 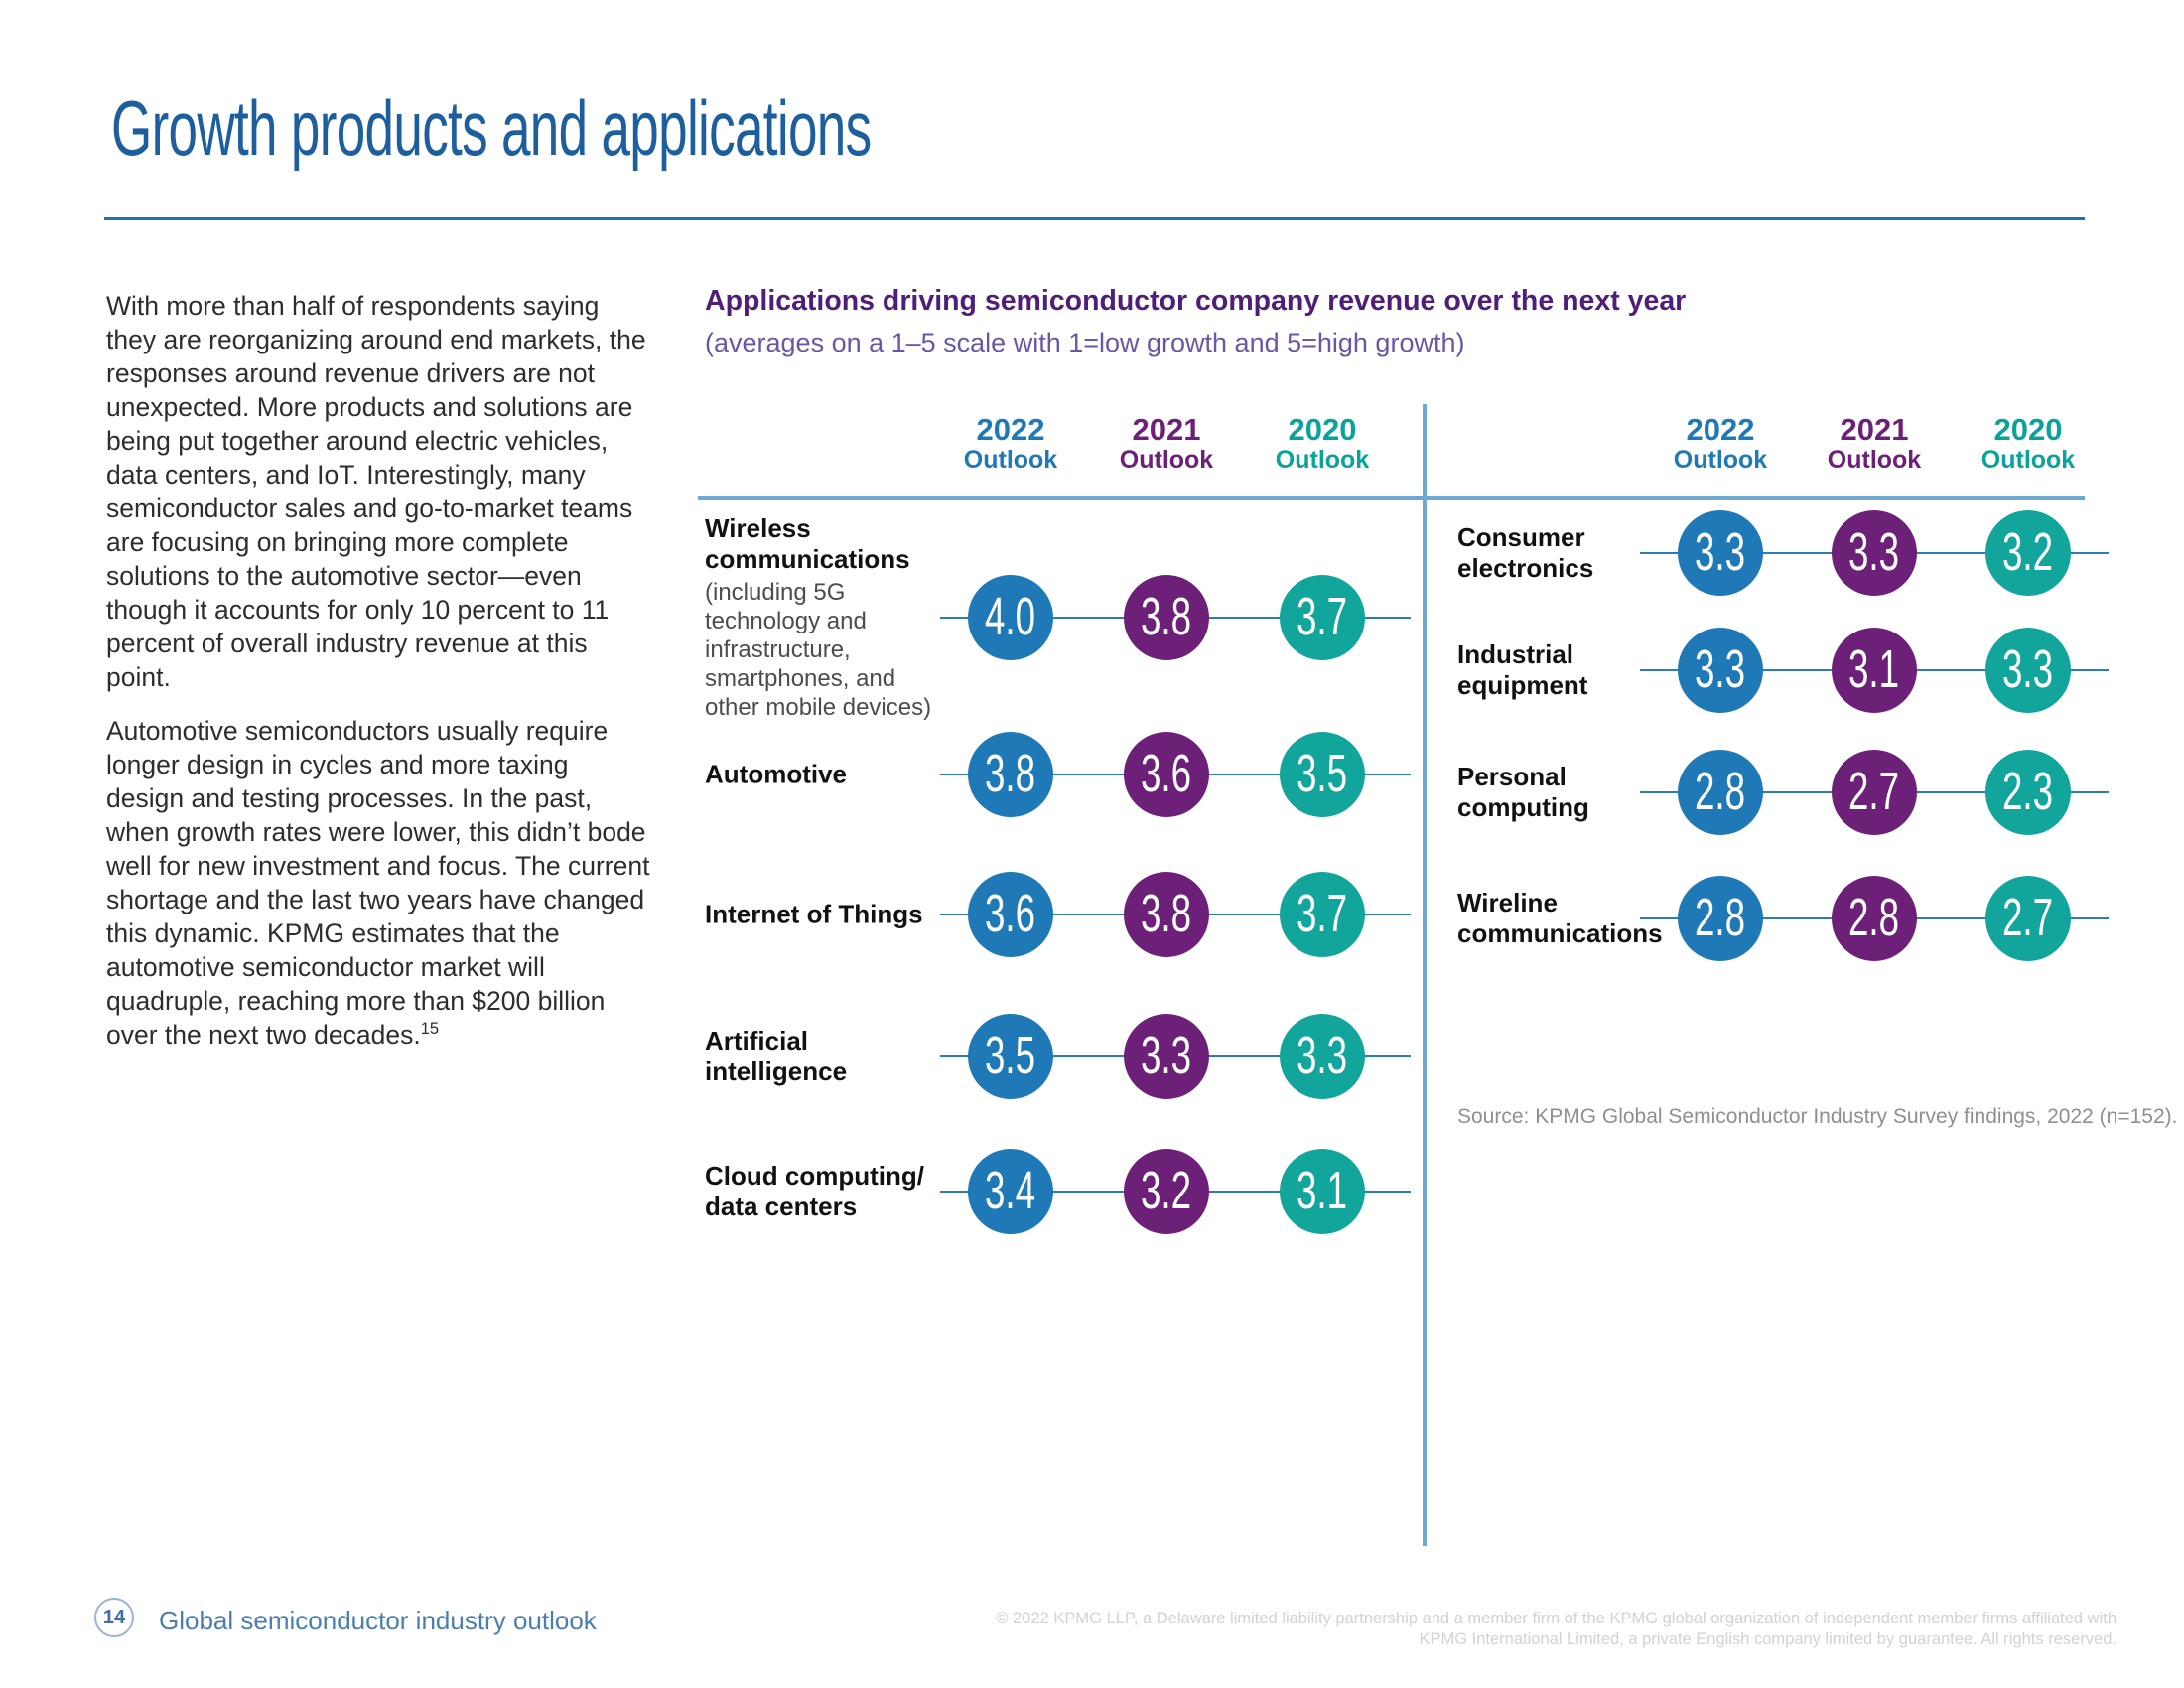 I want to click on value-bubble-2022: 3.6, so click(x=1010, y=914).